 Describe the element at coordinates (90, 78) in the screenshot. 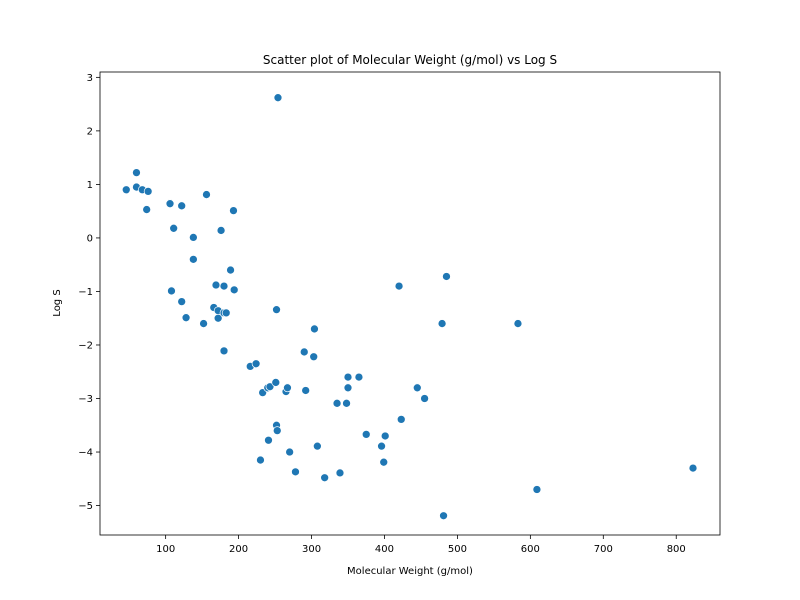

I see `y-tick-label: 3` at that location.